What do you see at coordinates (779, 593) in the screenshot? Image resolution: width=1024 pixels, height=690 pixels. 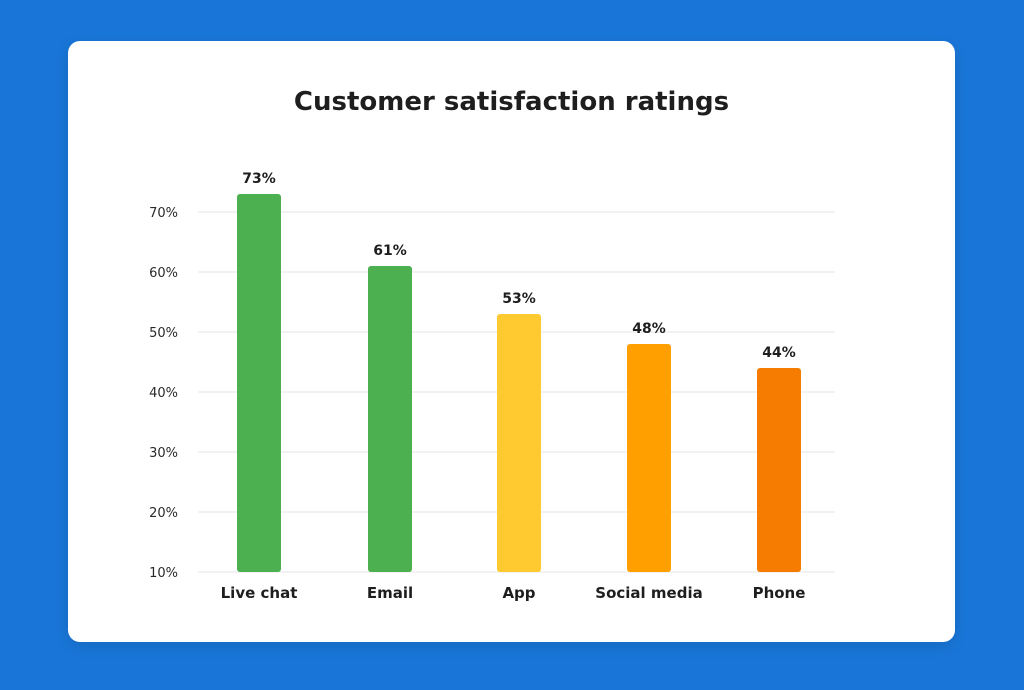 I see `x-category-label: Phone` at bounding box center [779, 593].